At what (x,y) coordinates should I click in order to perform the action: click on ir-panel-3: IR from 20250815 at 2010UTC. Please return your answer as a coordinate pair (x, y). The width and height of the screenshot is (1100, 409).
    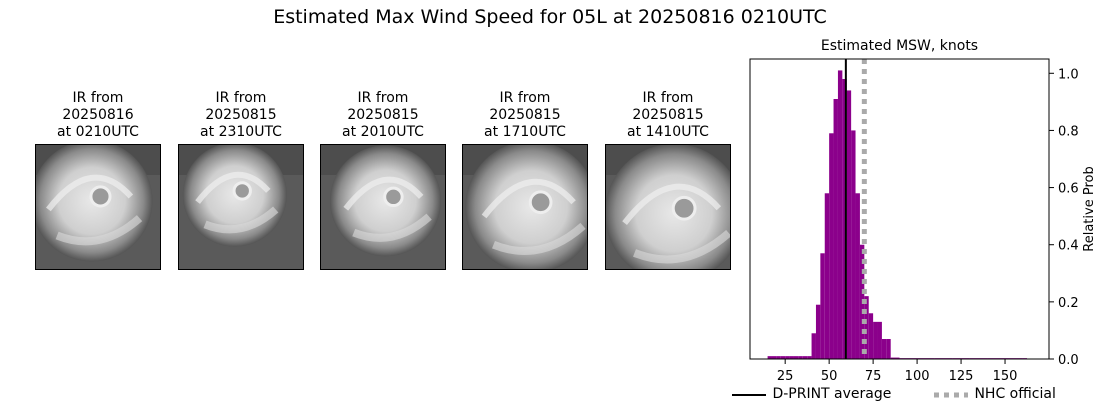
    Looking at the image, I should click on (383, 180).